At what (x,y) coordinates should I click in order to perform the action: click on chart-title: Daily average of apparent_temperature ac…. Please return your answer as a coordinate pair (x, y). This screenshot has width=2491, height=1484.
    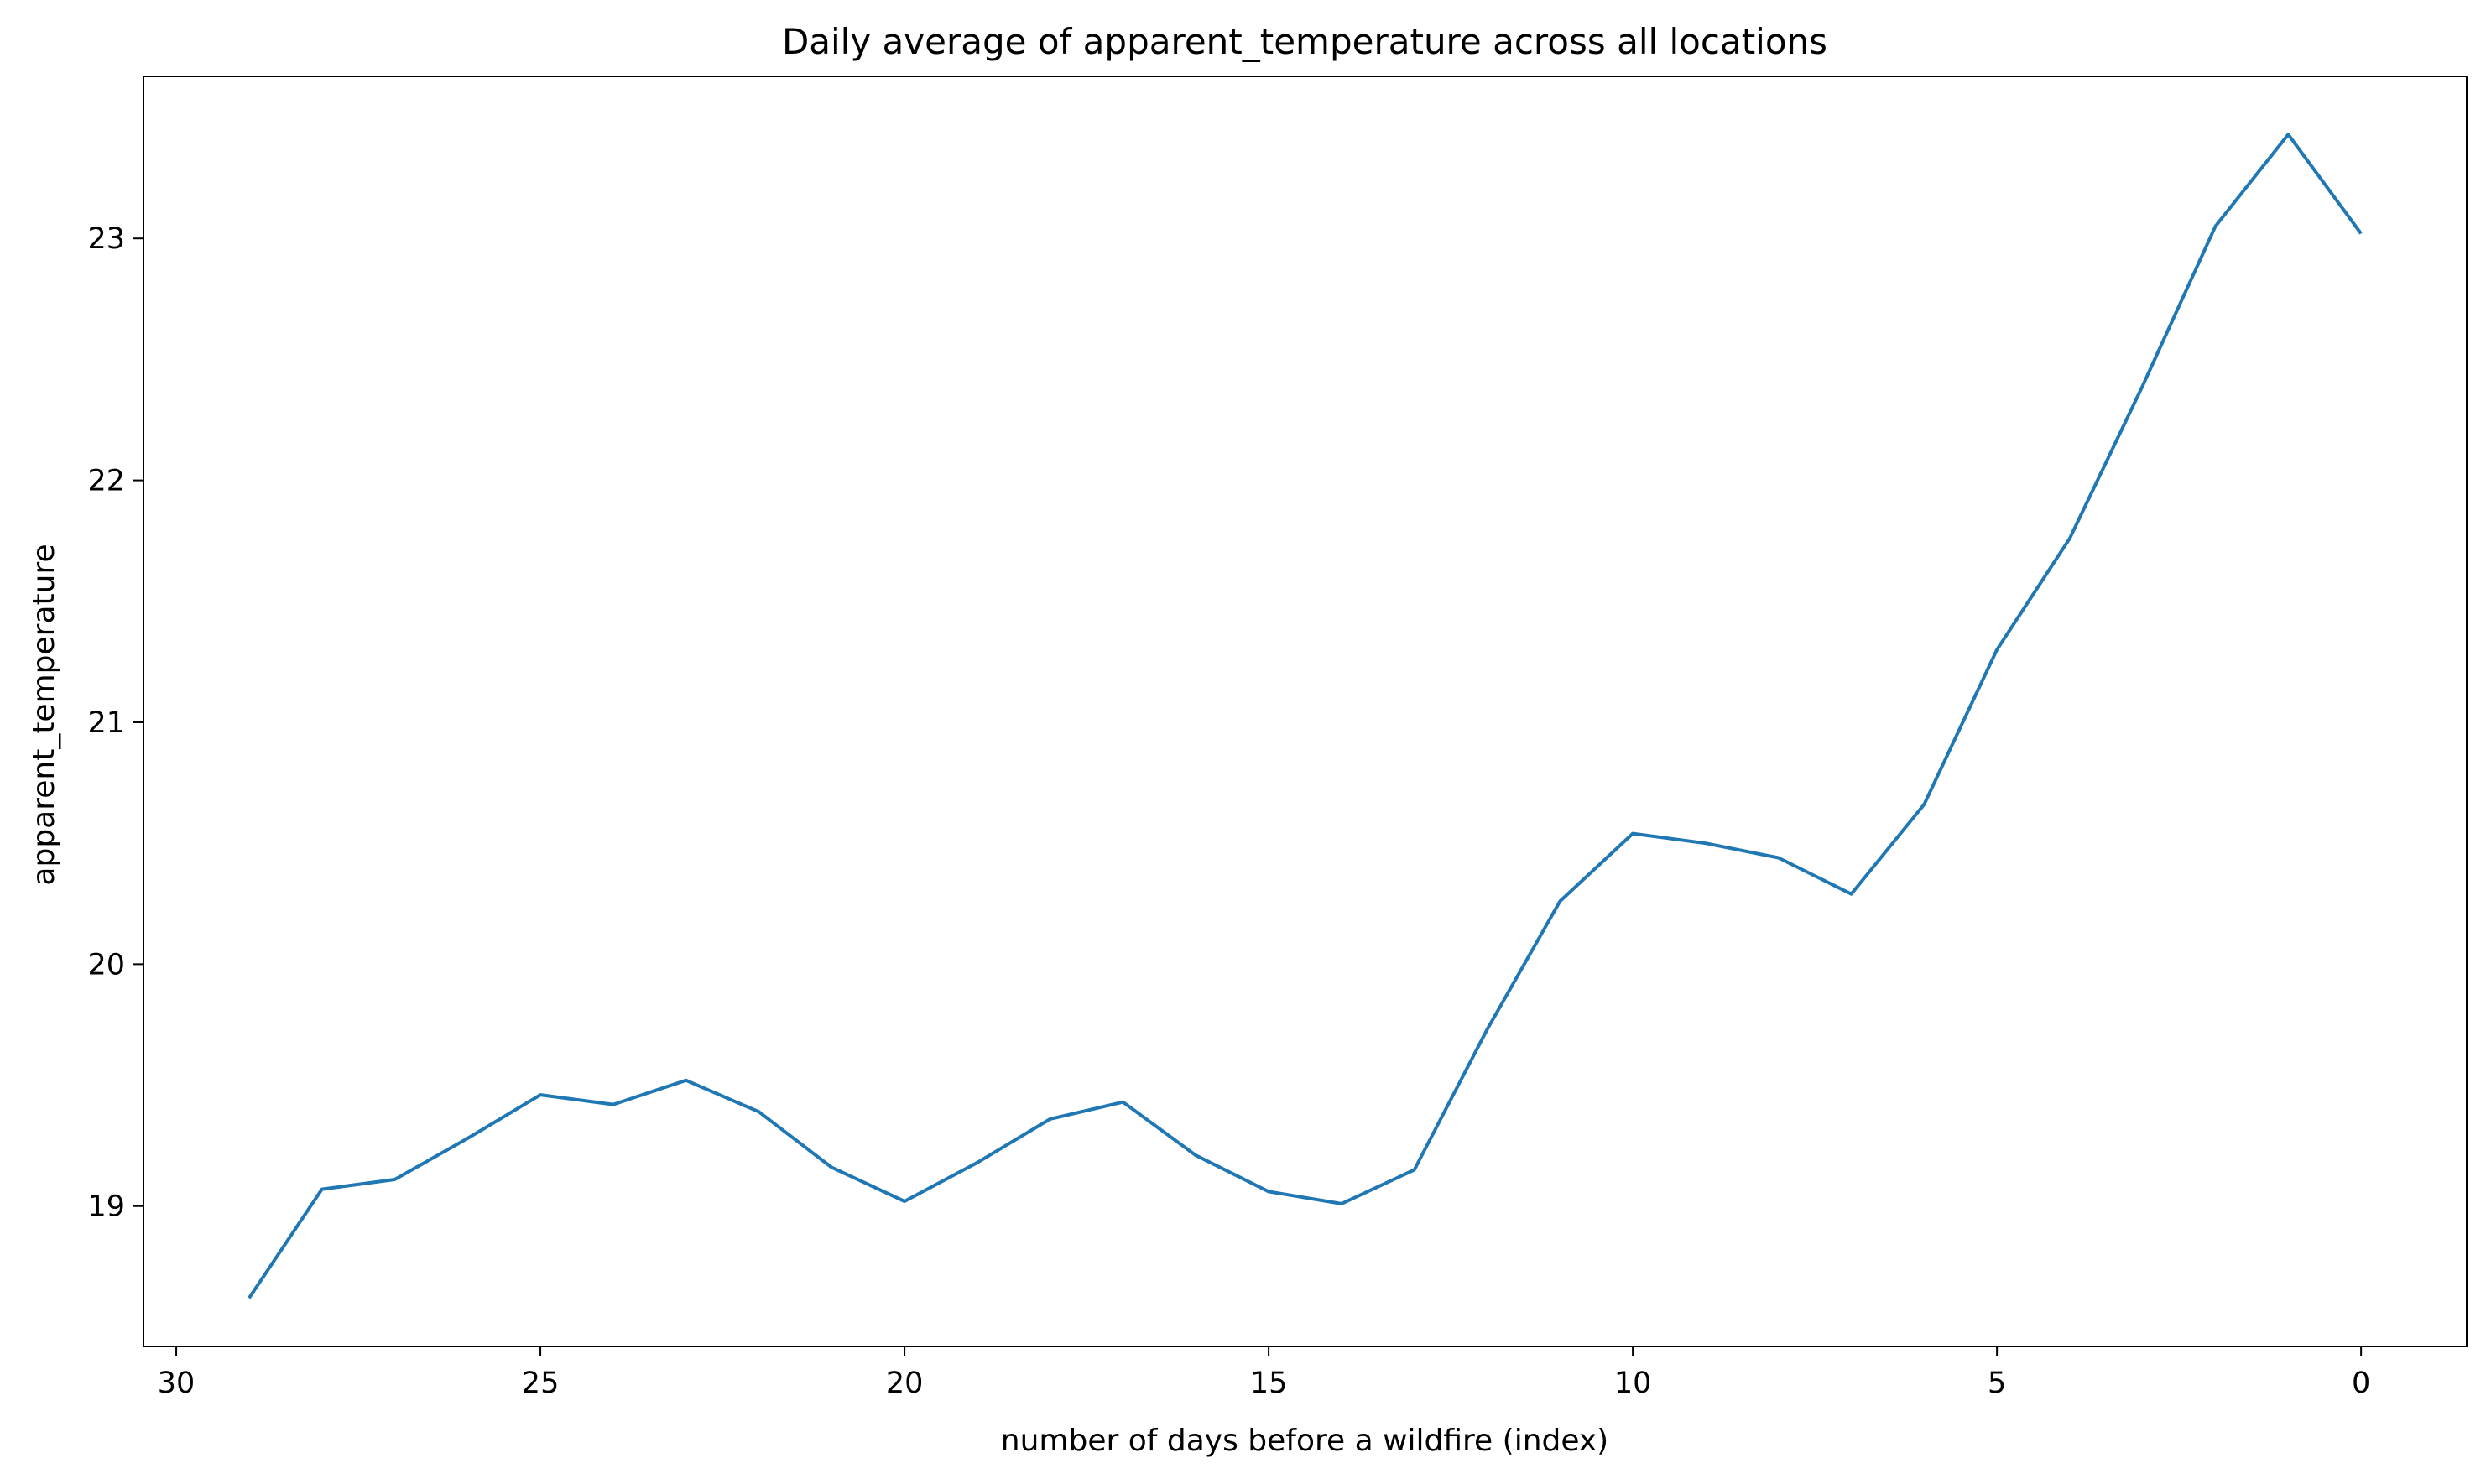
    Looking at the image, I should click on (1305, 41).